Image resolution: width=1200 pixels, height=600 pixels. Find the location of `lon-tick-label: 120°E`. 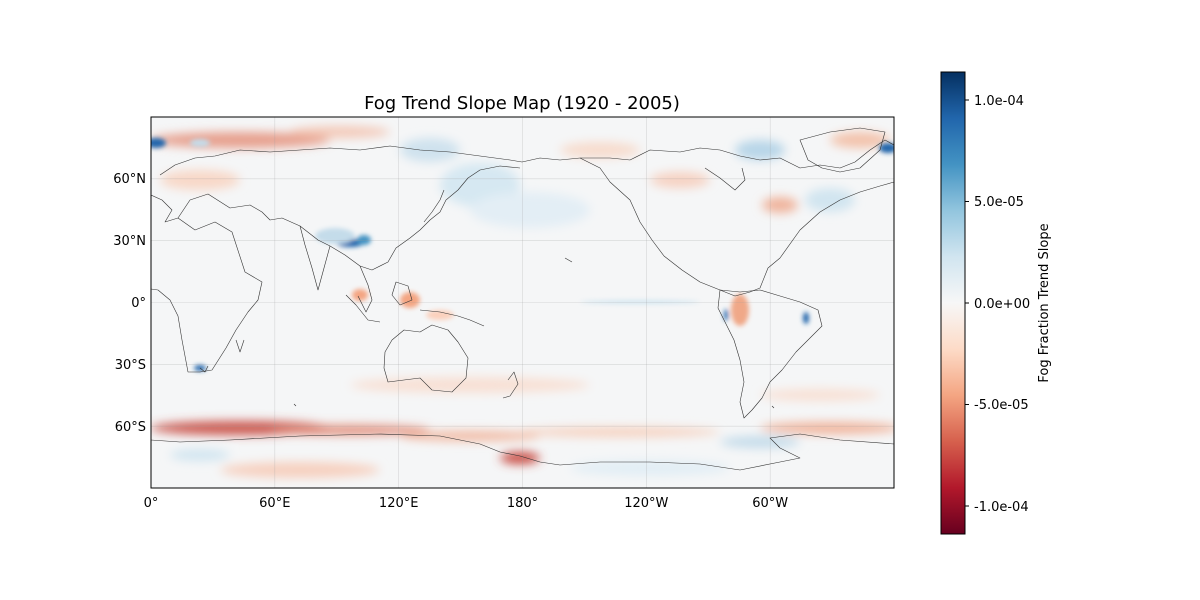

lon-tick-label: 120°E is located at coordinates (399, 503).